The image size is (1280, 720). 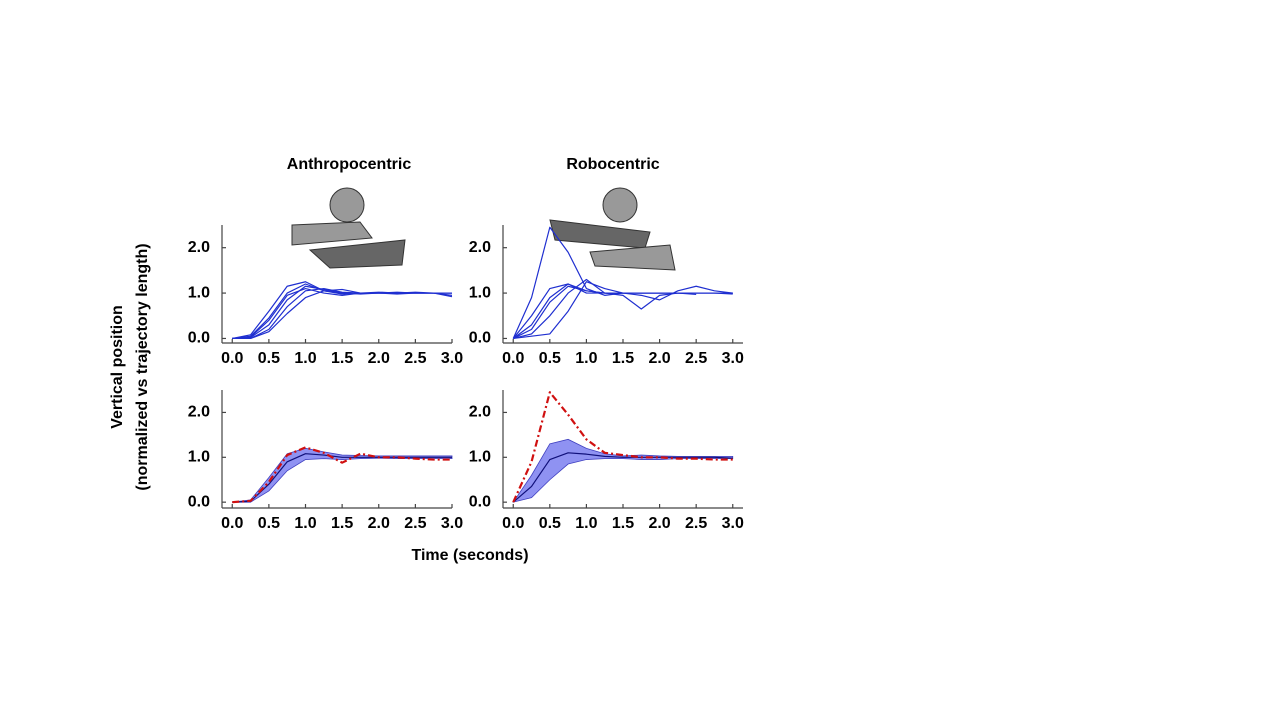 I want to click on panel-title: Robocentric, so click(x=612, y=164).